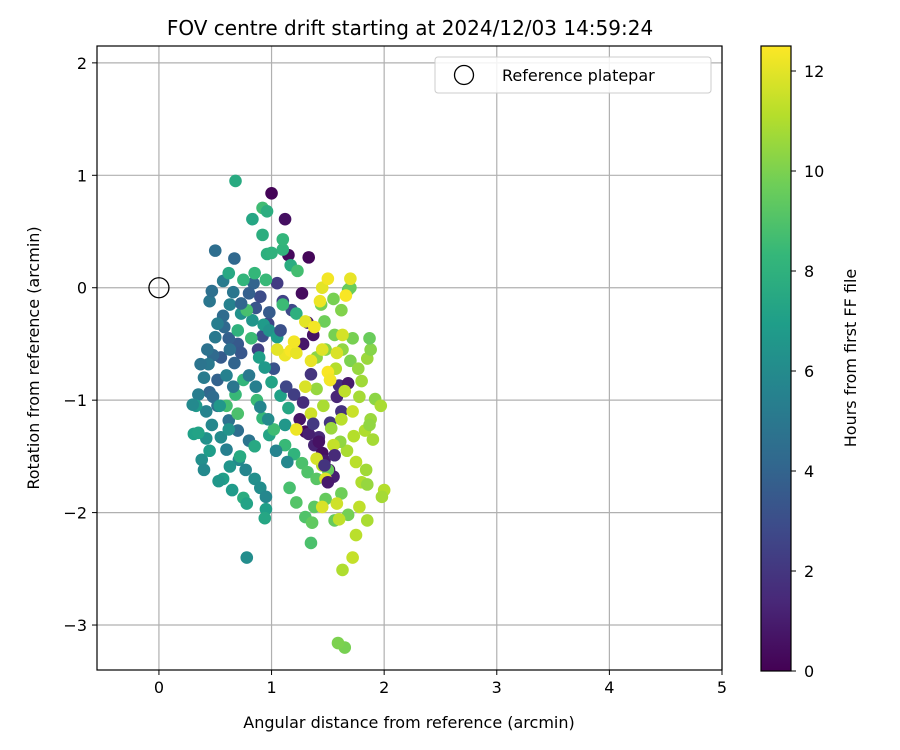  Describe the element at coordinates (75, 625) in the screenshot. I see `y-tick-label: −3` at that location.